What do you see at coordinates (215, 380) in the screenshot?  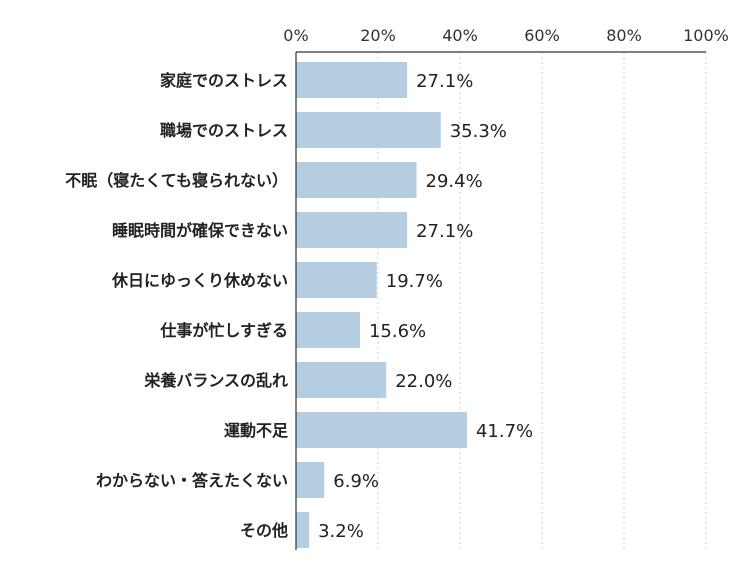 I see `category-label: 栄養バランスの乱れ` at bounding box center [215, 380].